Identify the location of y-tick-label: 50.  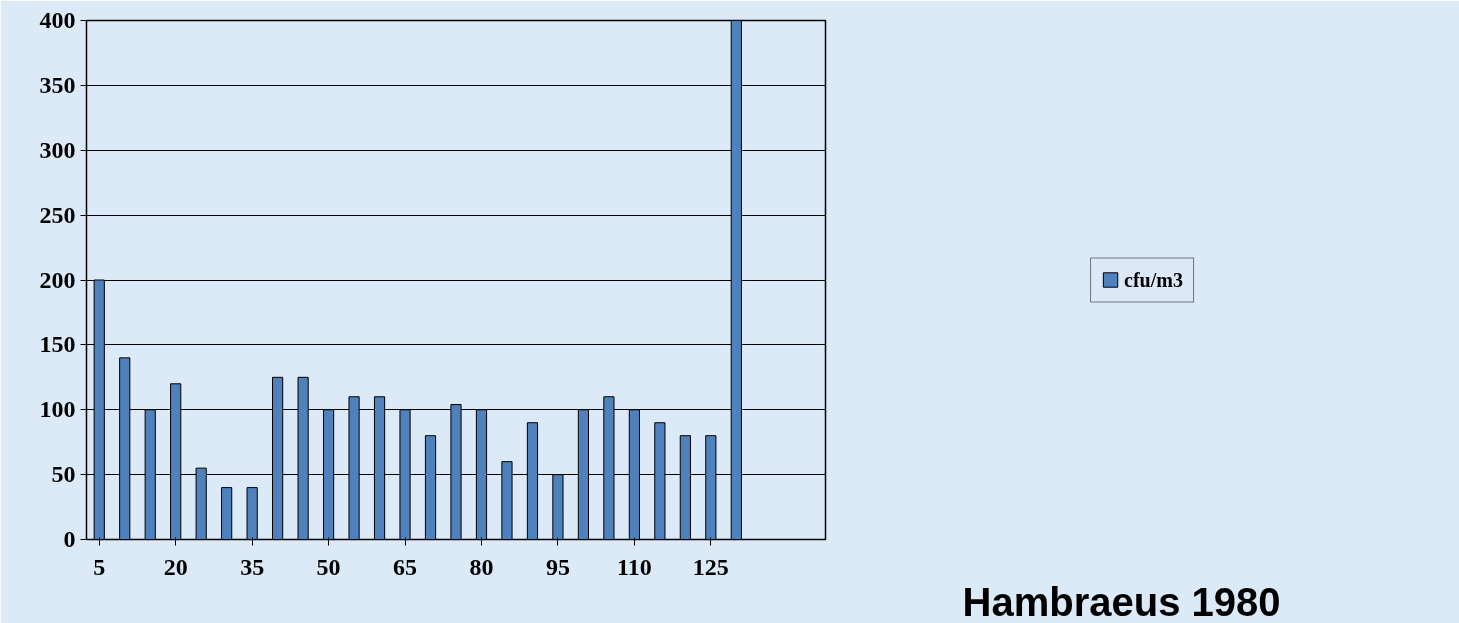
(63, 474).